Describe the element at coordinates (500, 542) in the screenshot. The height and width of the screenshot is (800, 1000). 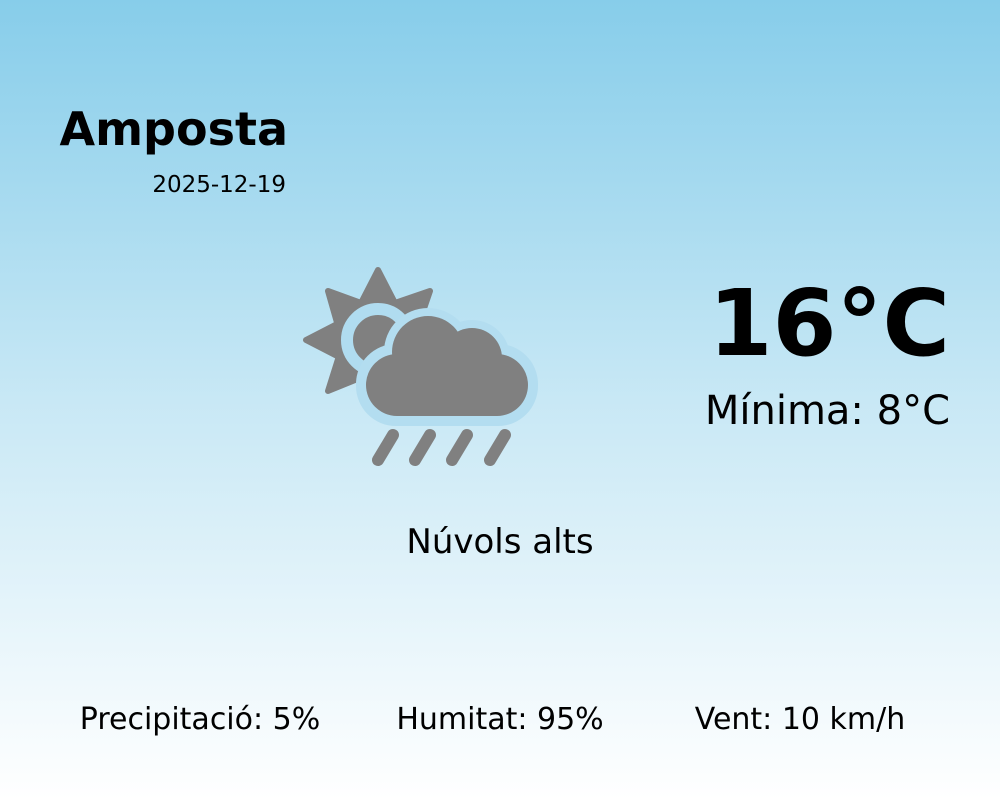
I see `weather-condition: Núvols alts` at that location.